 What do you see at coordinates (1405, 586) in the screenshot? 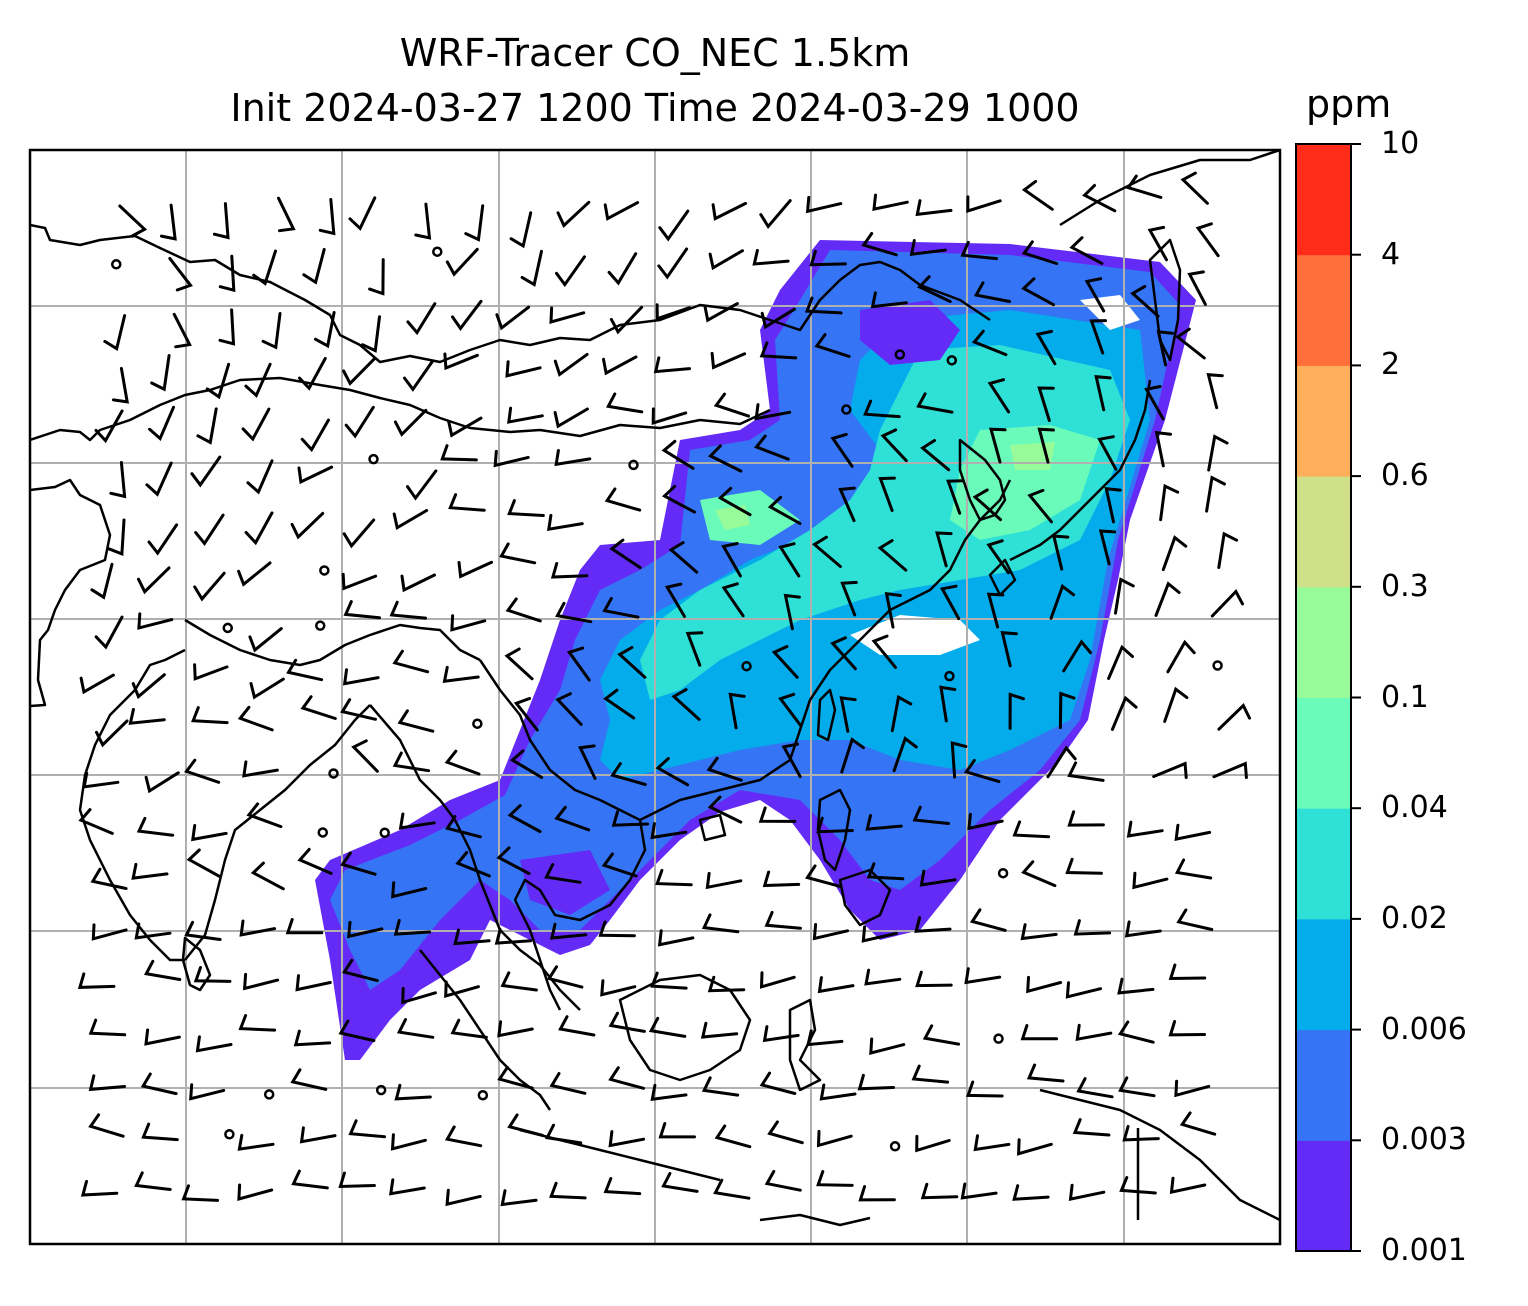
I see `colorbar-tick-label: 0.3` at bounding box center [1405, 586].